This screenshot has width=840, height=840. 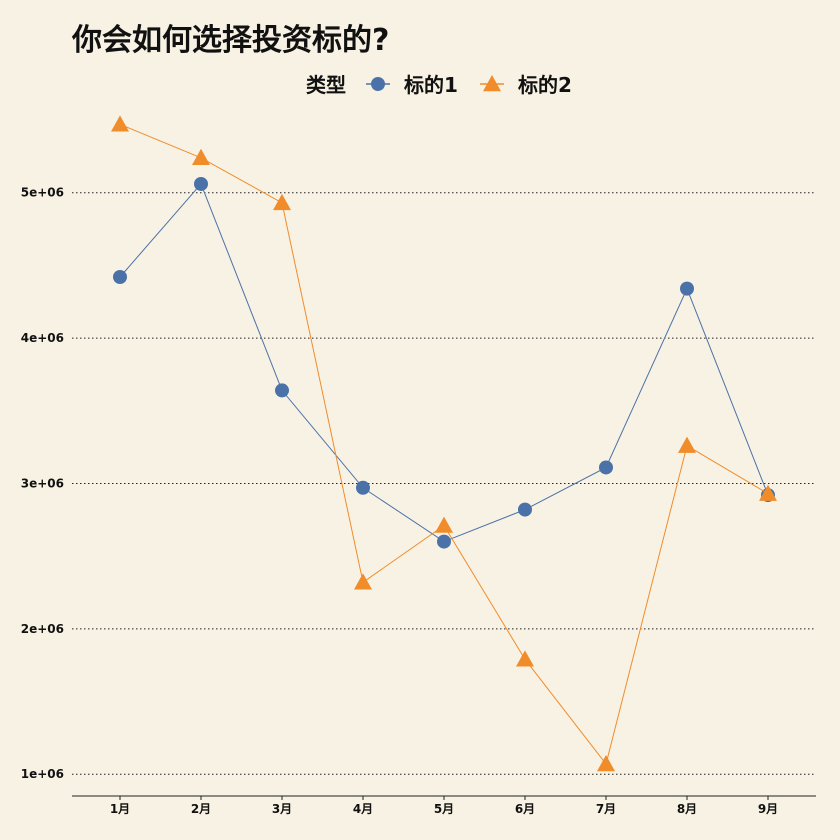 What do you see at coordinates (431, 85) in the screenshot?
I see `legend-label-1: 标的1` at bounding box center [431, 85].